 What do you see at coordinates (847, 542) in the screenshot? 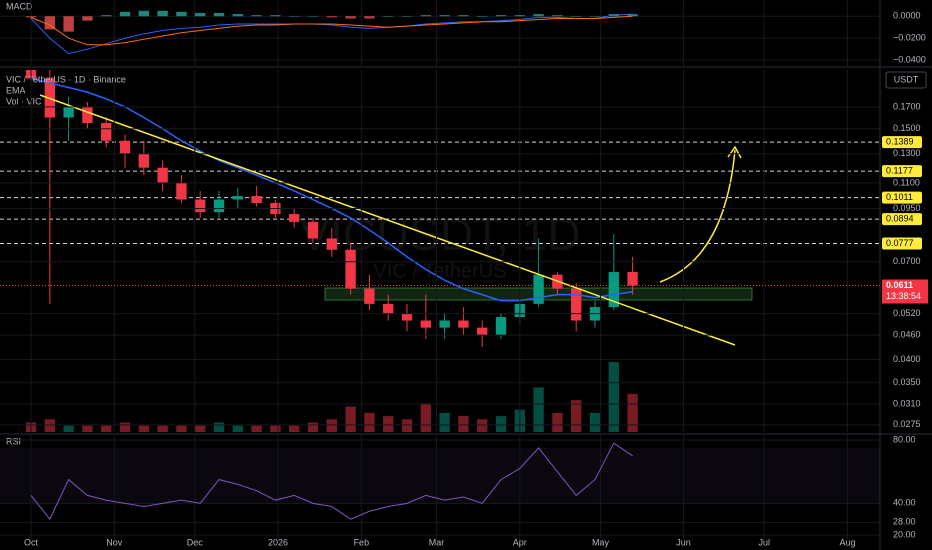
I see `x-tick-label: Aug` at bounding box center [847, 542].